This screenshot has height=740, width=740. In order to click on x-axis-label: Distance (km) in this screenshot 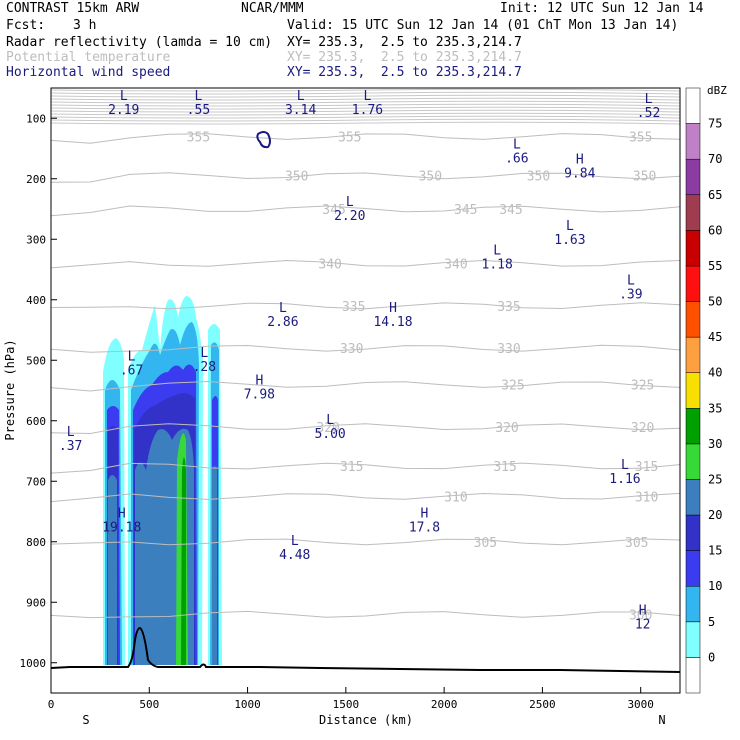, I will do `click(366, 720)`.